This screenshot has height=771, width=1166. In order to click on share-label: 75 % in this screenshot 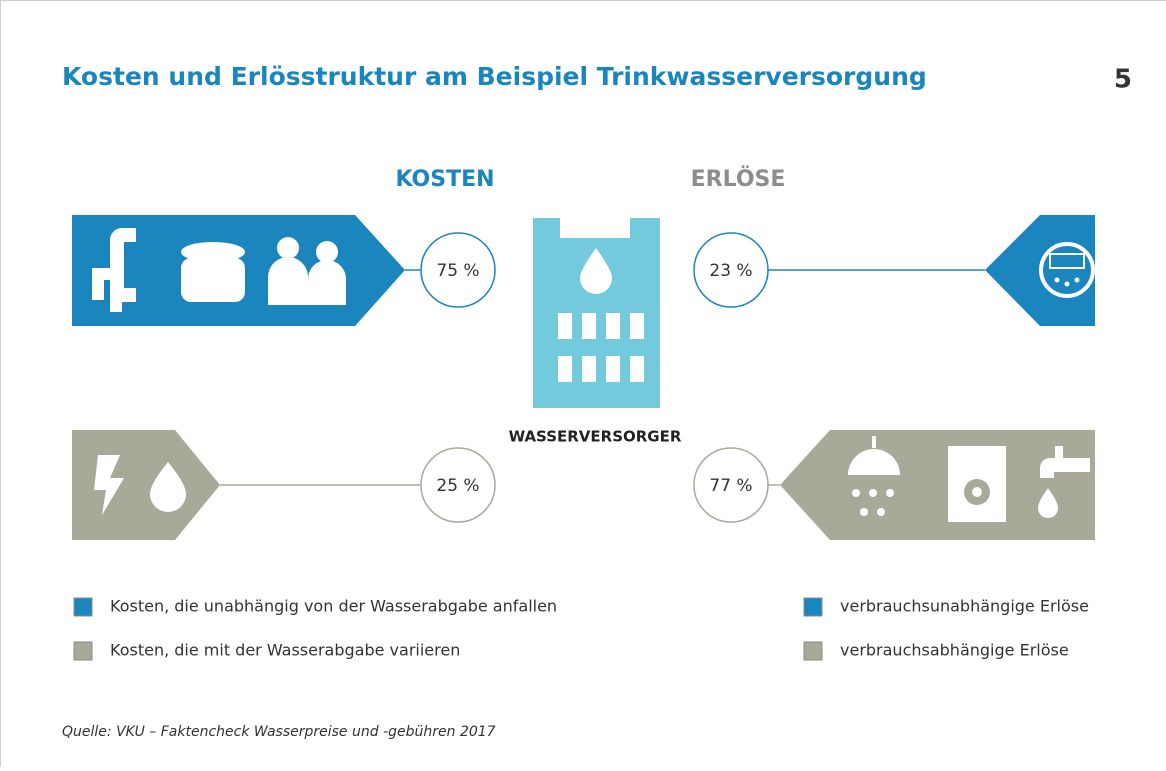, I will do `click(457, 271)`.